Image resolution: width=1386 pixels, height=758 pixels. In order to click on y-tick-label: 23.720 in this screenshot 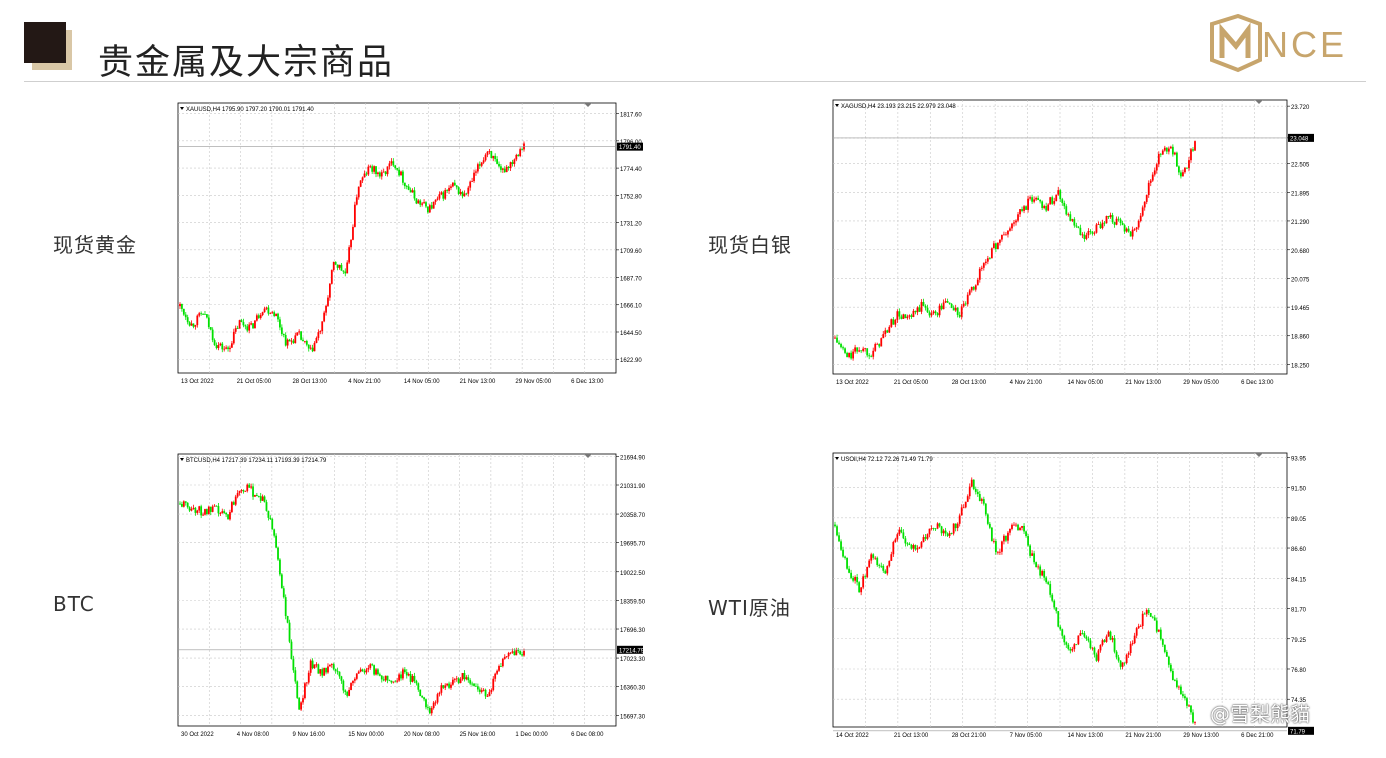, I will do `click(1300, 108)`.